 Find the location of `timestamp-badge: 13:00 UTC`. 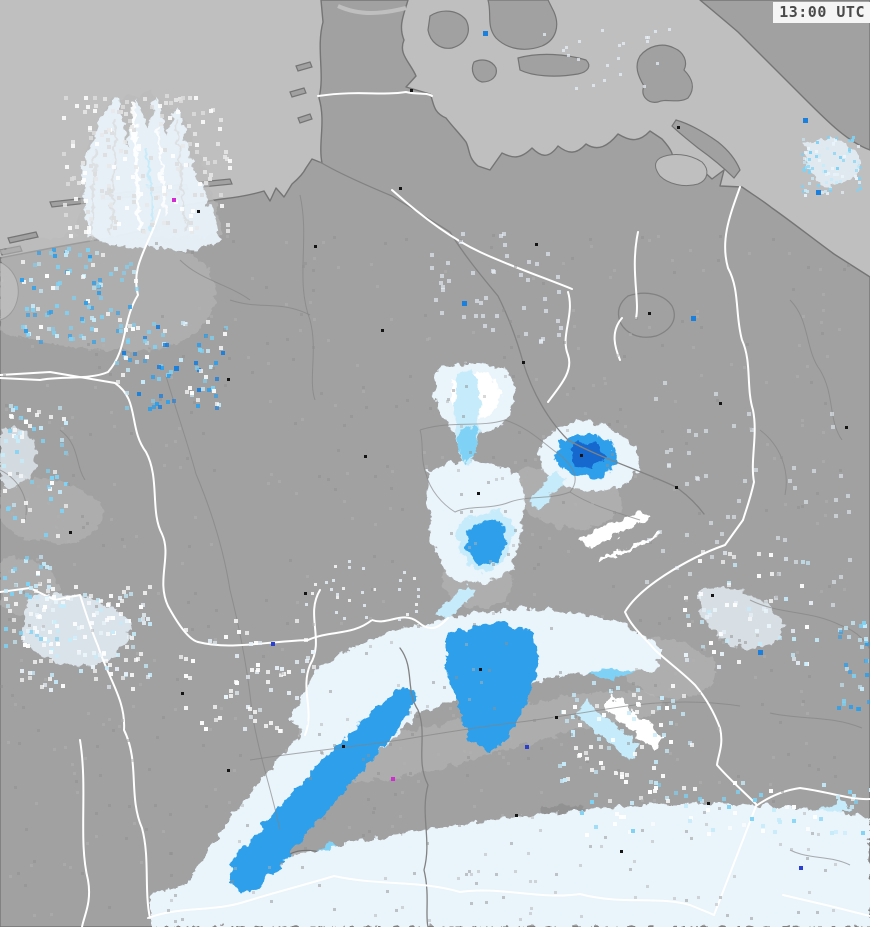

timestamp-badge: 13:00 UTC is located at coordinates (821, 12).